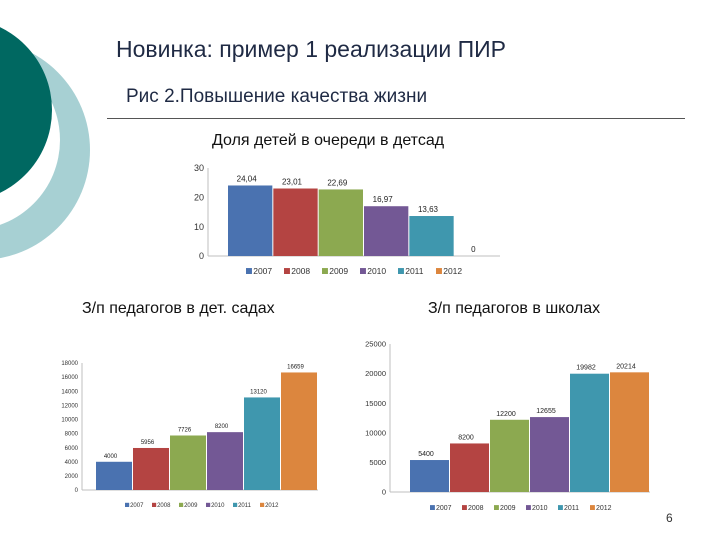  Describe the element at coordinates (277, 96) in the screenshot. I see `slide-subtitle: Рис 2.Повышение качества жизни` at that location.